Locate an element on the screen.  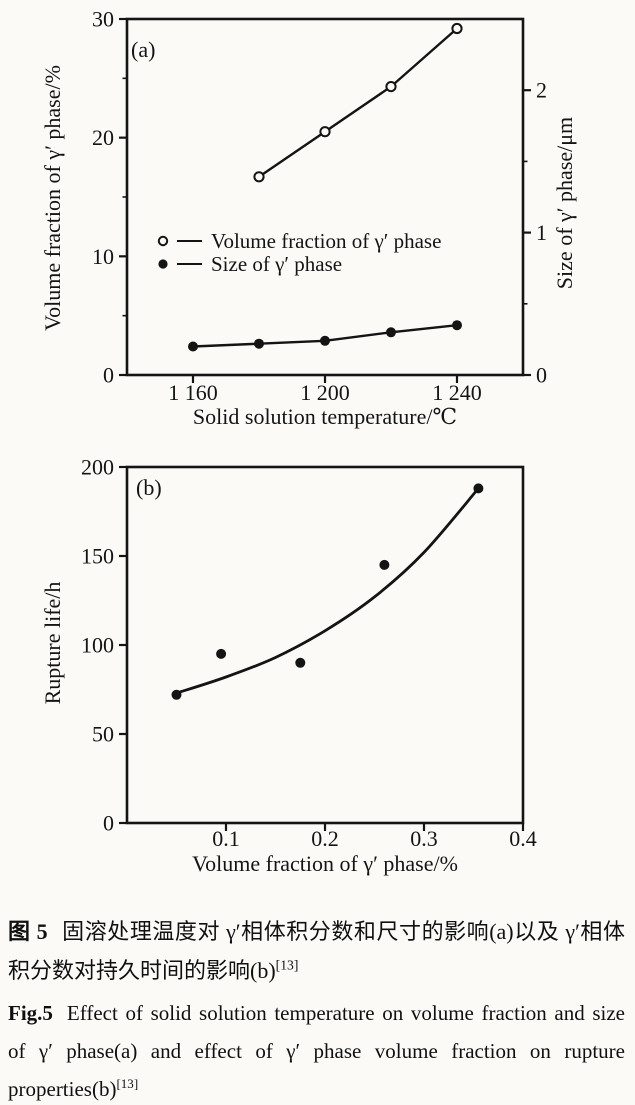
y-tick-label-right: 0 is located at coordinates (541, 375).